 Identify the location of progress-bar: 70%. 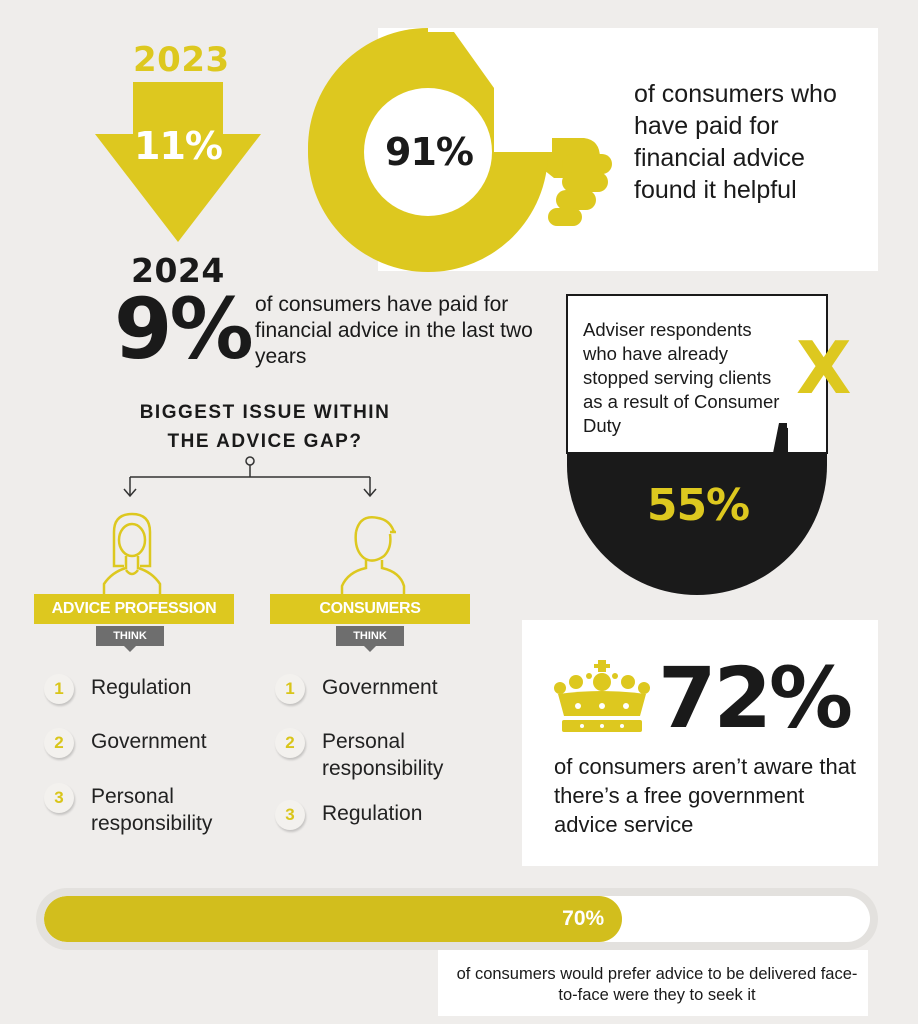
(457, 919).